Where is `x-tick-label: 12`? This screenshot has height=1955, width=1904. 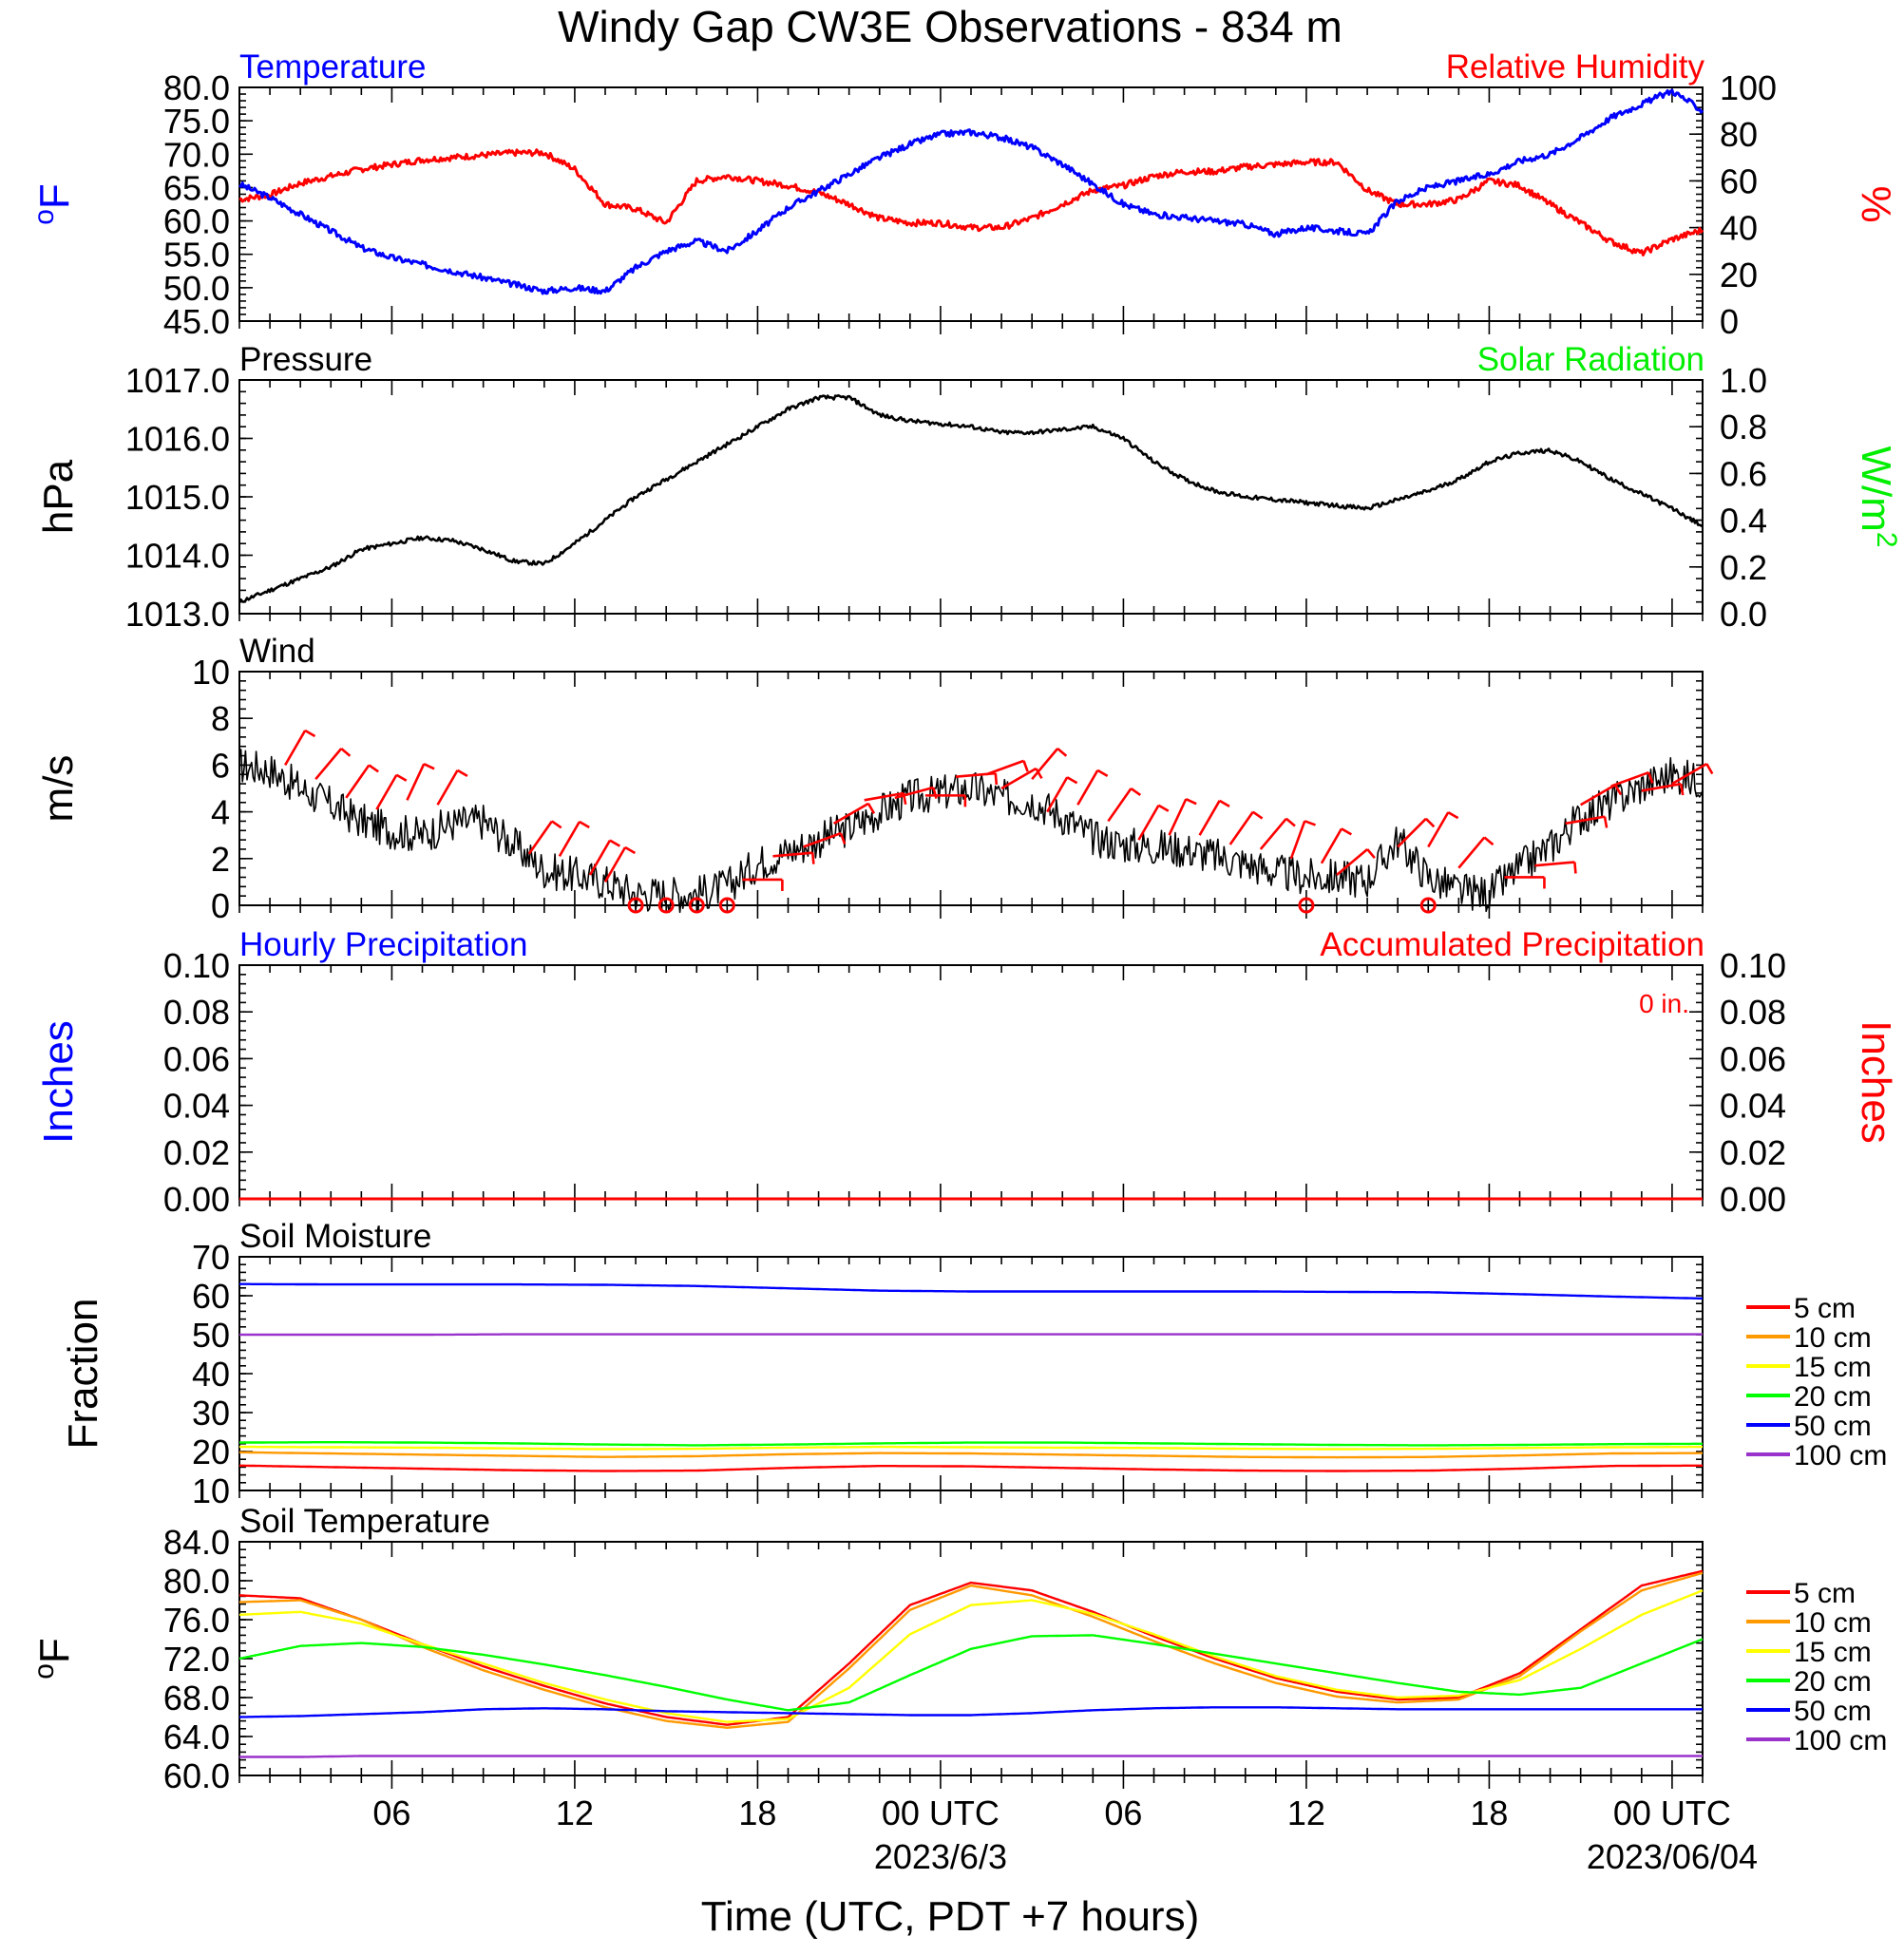 x-tick-label: 12 is located at coordinates (1306, 1813).